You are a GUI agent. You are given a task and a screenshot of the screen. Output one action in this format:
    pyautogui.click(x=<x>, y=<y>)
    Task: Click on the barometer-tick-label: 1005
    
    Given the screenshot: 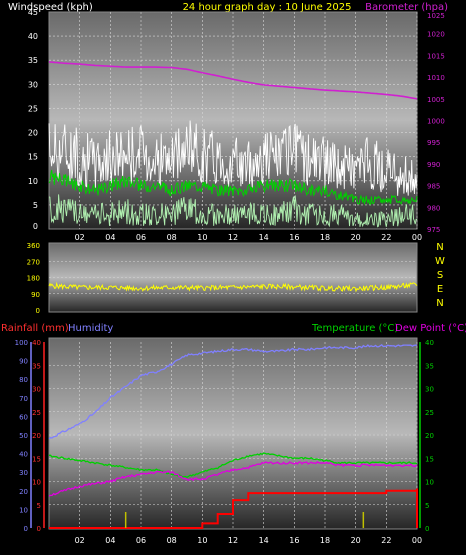 What is the action you would take?
    pyautogui.click(x=436, y=100)
    